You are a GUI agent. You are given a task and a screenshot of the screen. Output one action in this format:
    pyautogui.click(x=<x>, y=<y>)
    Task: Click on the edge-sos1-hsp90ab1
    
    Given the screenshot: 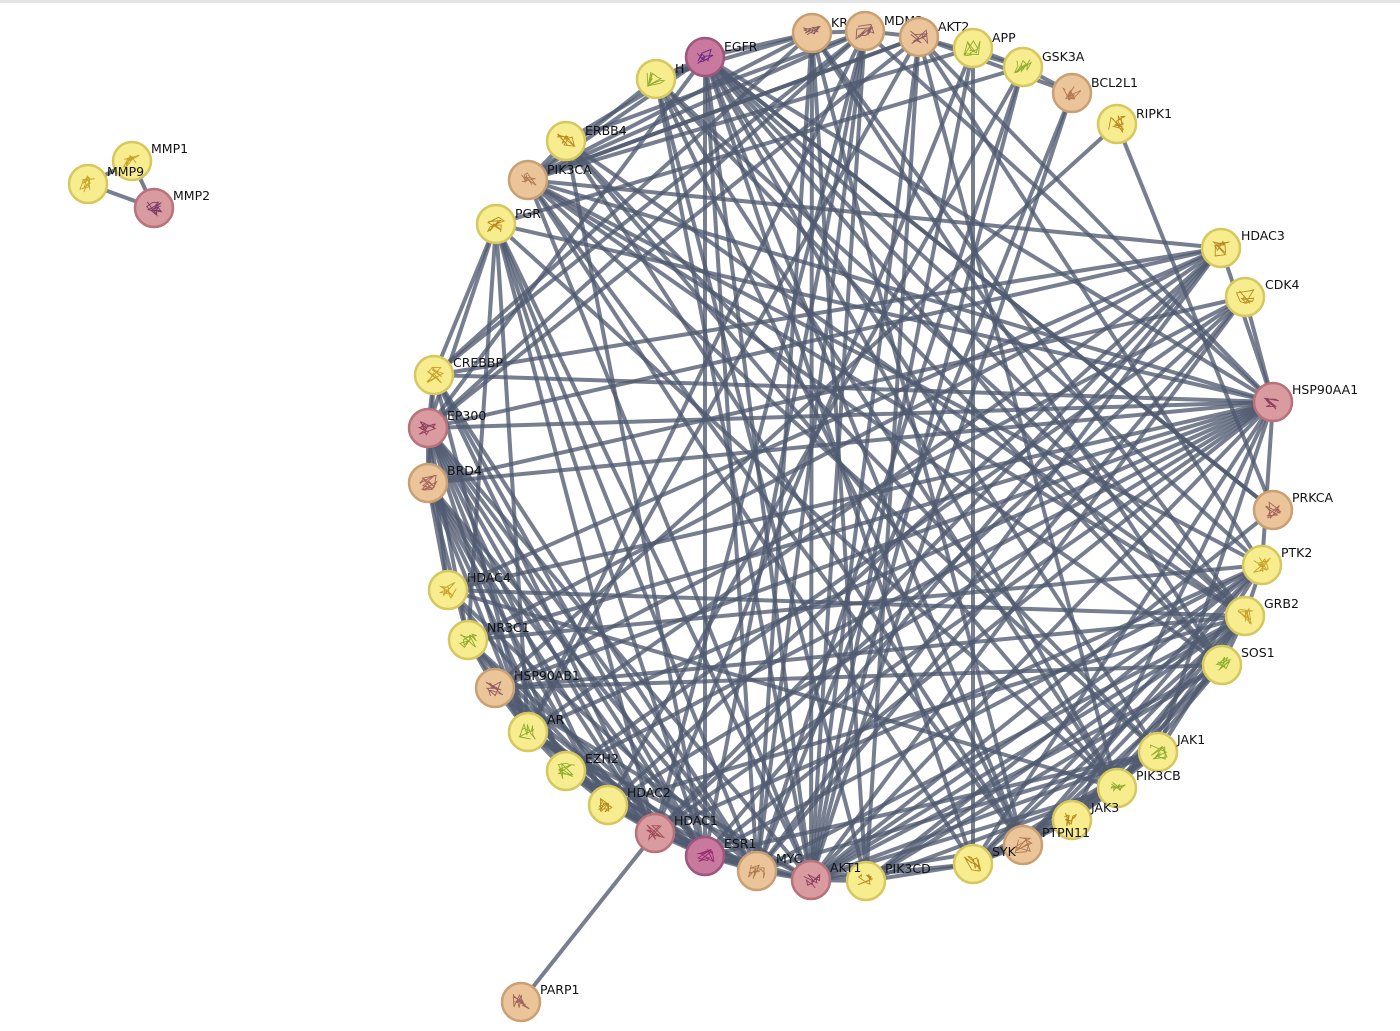 What is the action you would take?
    pyautogui.click(x=858, y=676)
    